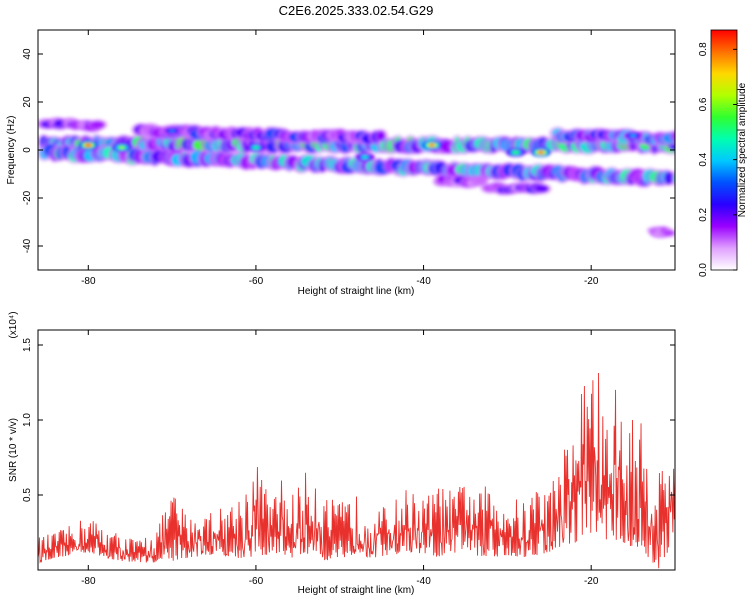  What do you see at coordinates (27, 150) in the screenshot?
I see `spectrogram-y-tick-label: 0` at bounding box center [27, 150].